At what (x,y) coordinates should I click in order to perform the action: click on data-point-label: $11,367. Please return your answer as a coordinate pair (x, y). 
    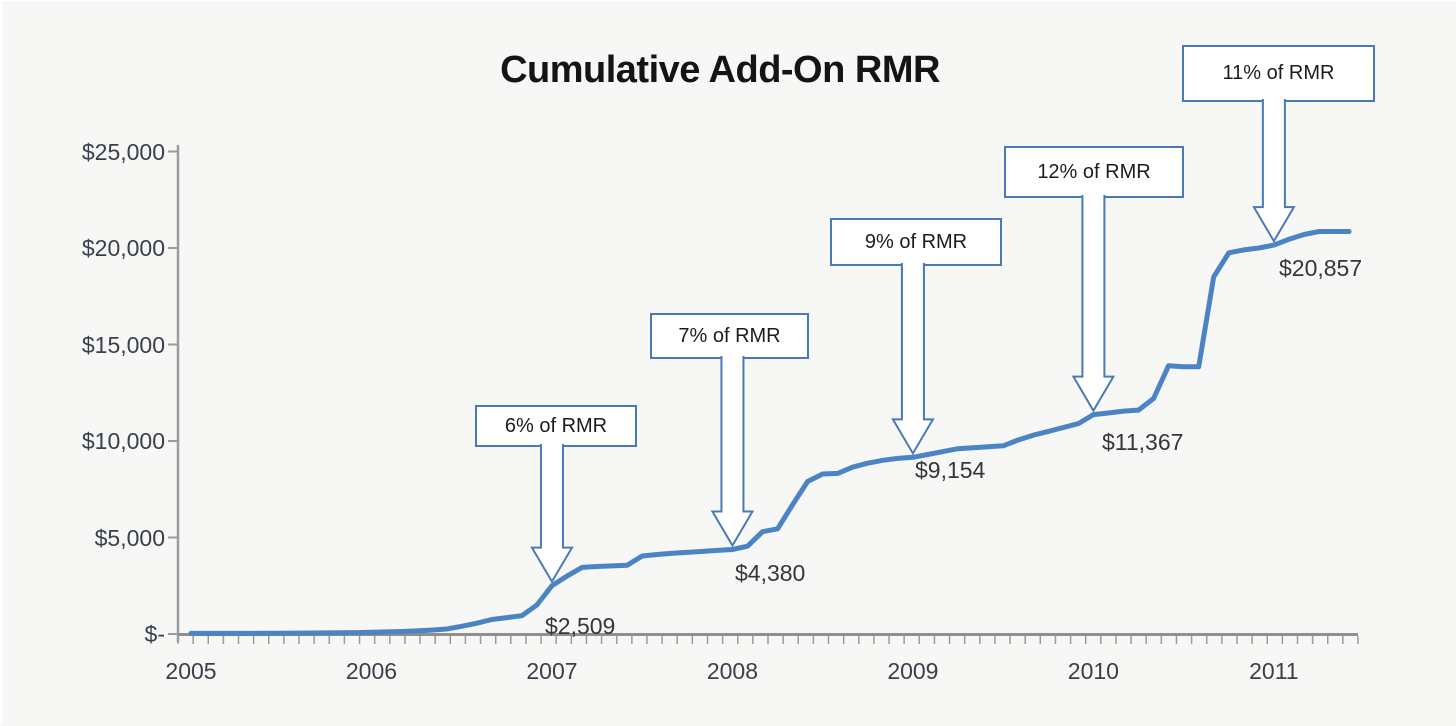
    Looking at the image, I should click on (1143, 442).